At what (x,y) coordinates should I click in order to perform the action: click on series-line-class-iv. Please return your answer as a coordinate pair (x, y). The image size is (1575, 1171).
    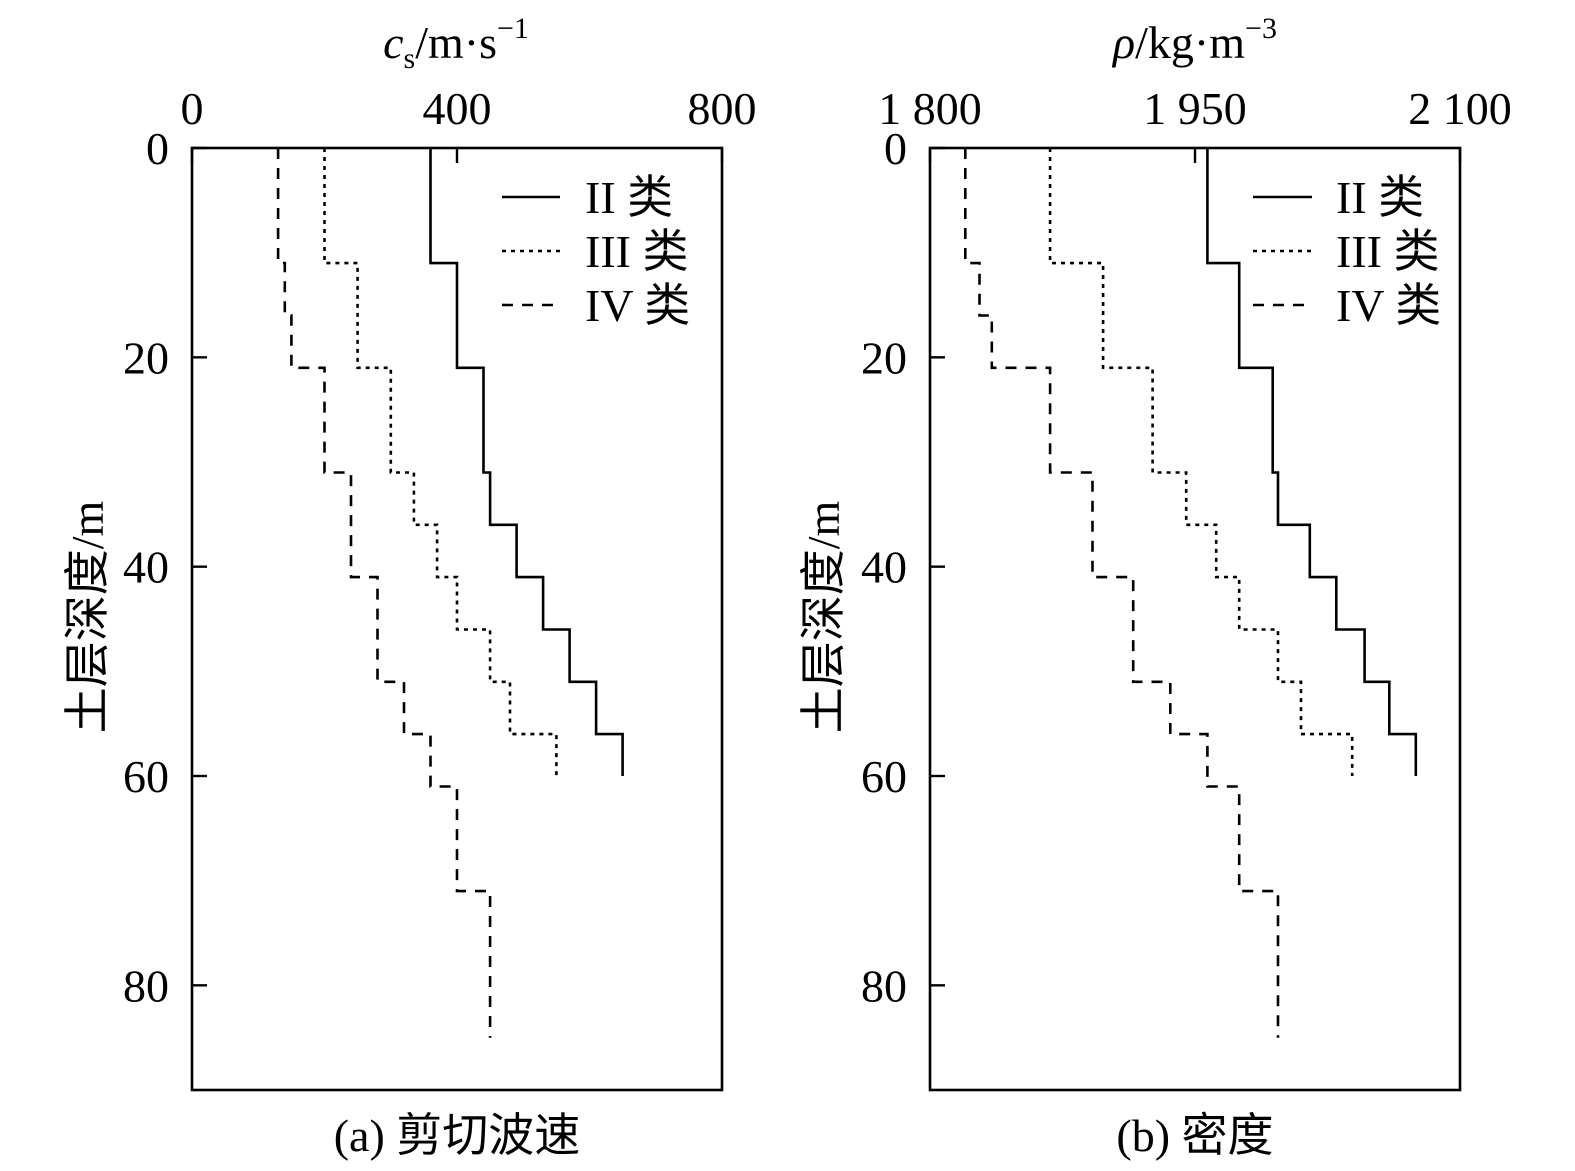
    Looking at the image, I should click on (384, 593).